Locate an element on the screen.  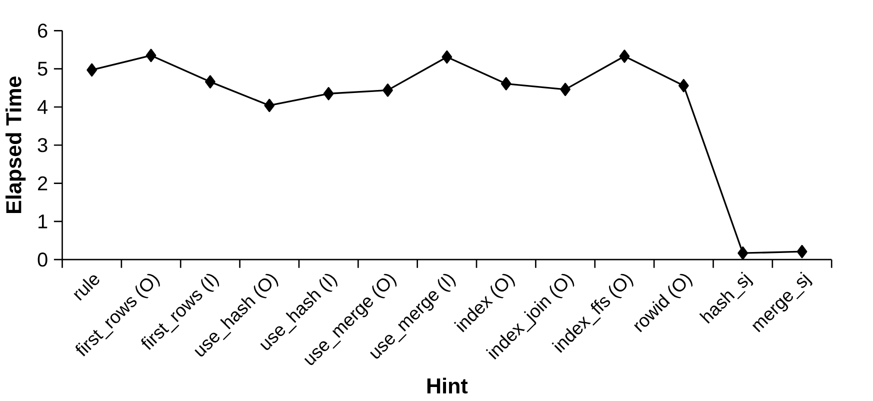
y-tick-label: 5 is located at coordinates (43, 69).